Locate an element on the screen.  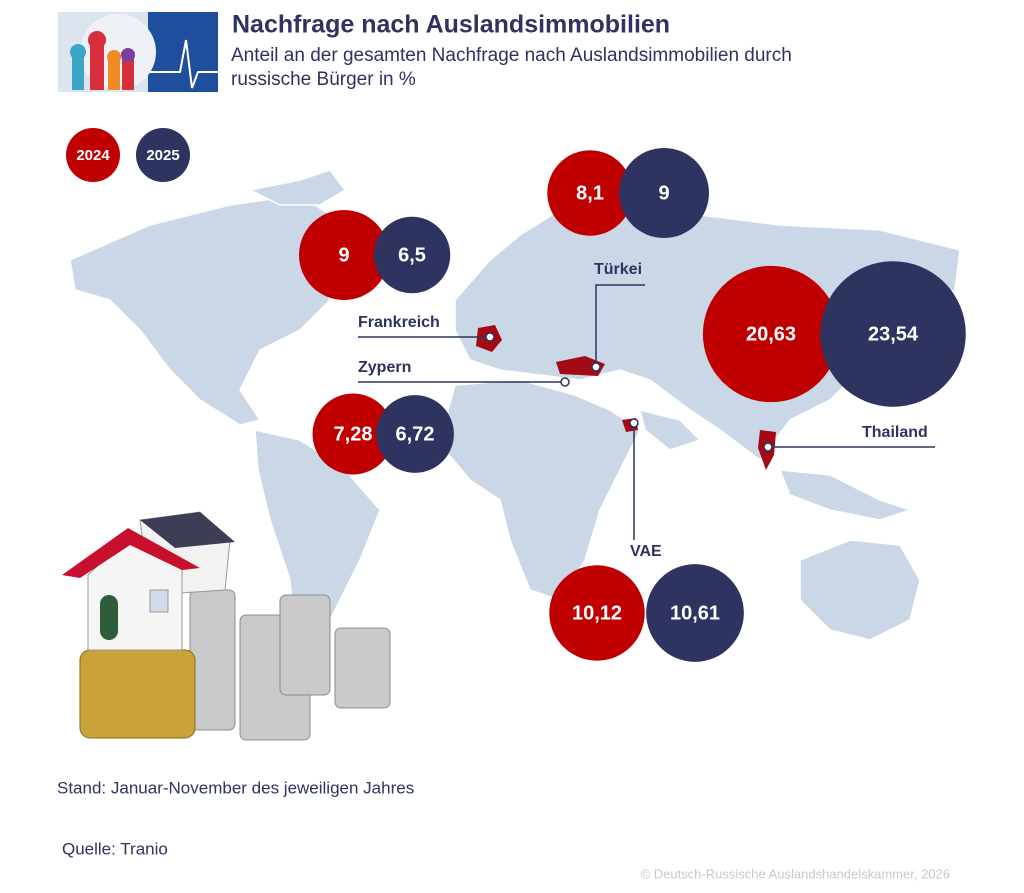
legend-label: 2024 is located at coordinates (93, 155).